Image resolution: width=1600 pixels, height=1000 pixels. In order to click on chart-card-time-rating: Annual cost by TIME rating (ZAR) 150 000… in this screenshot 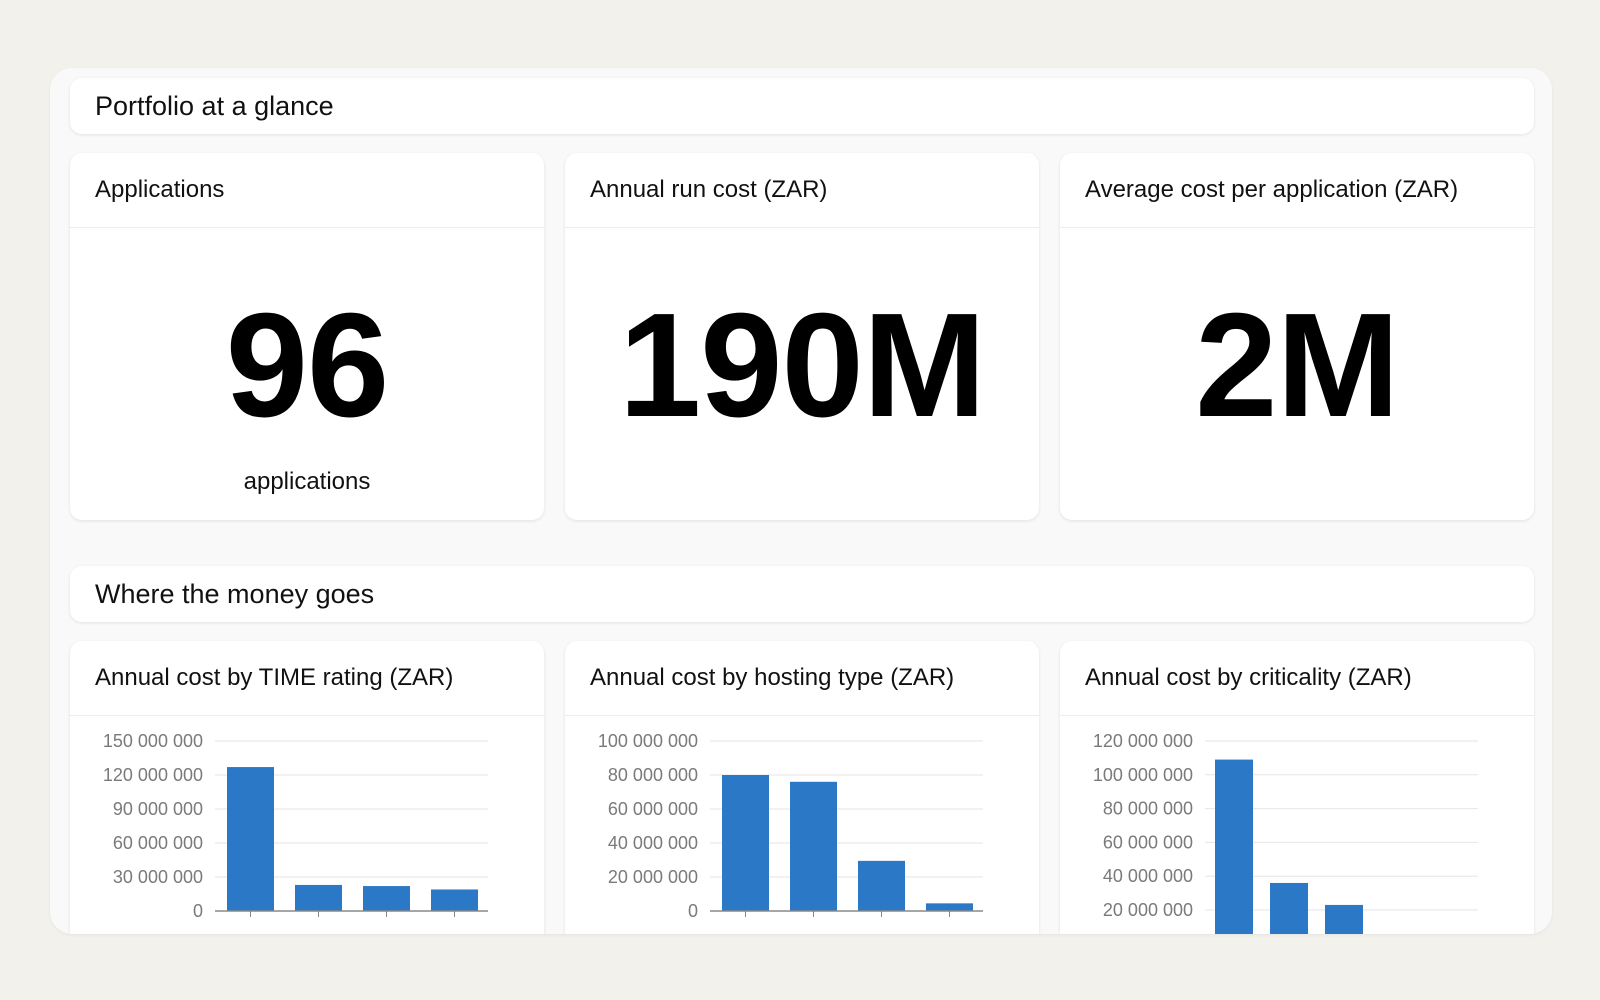, I will do `click(307, 787)`.